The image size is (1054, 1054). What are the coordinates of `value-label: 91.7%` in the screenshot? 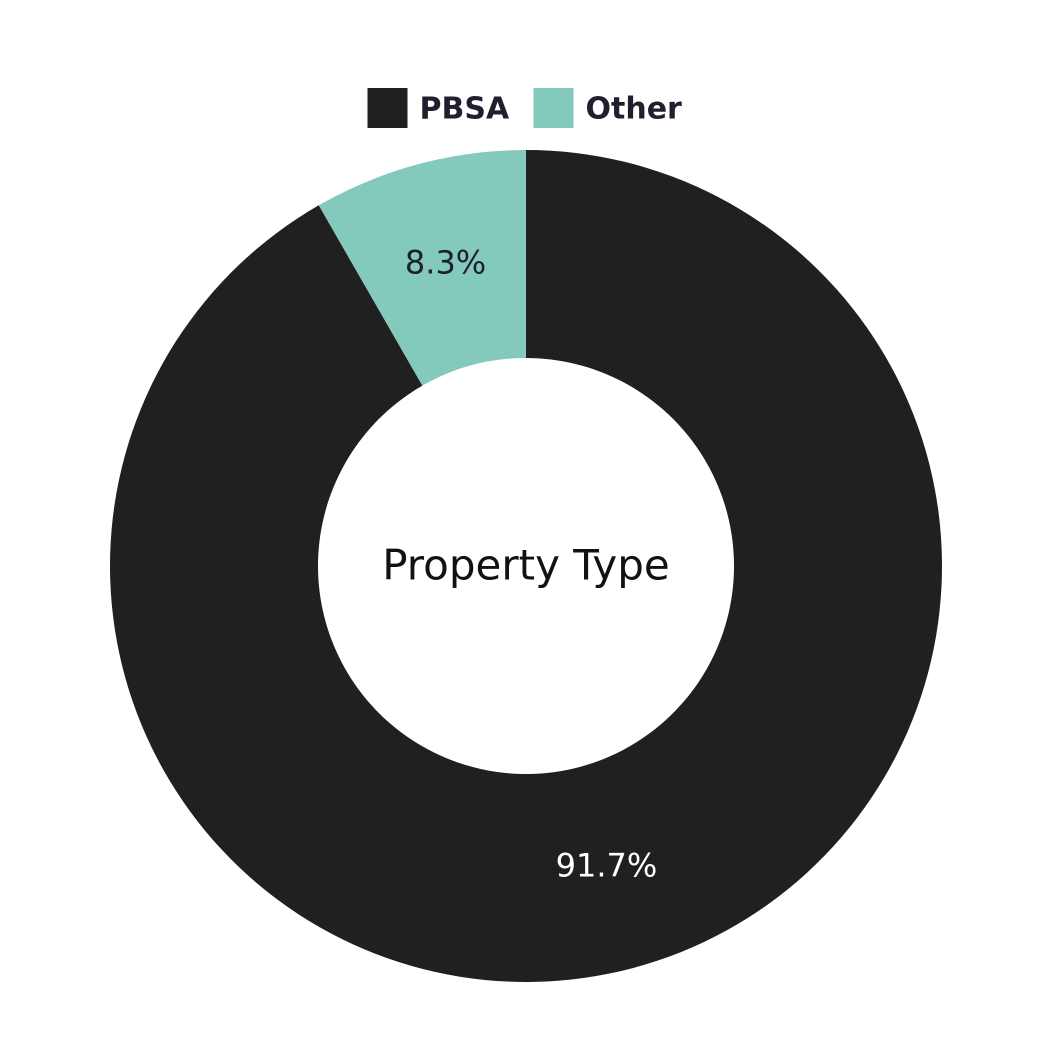 It's located at (607, 865).